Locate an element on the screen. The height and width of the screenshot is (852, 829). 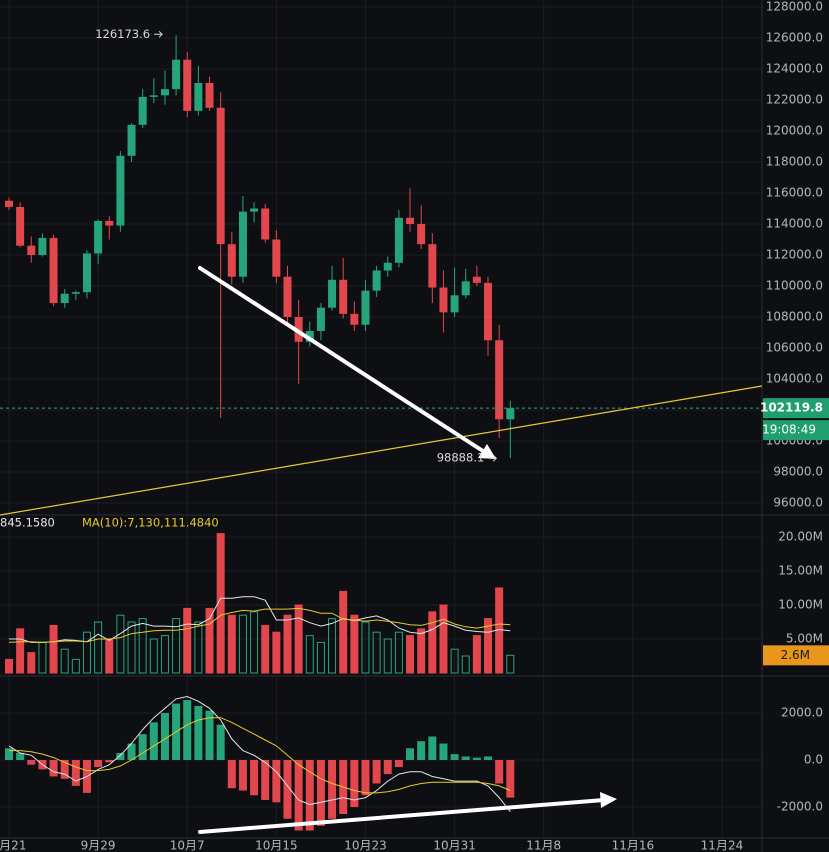
y-tick-label: 120000.0 is located at coordinates (794, 131).